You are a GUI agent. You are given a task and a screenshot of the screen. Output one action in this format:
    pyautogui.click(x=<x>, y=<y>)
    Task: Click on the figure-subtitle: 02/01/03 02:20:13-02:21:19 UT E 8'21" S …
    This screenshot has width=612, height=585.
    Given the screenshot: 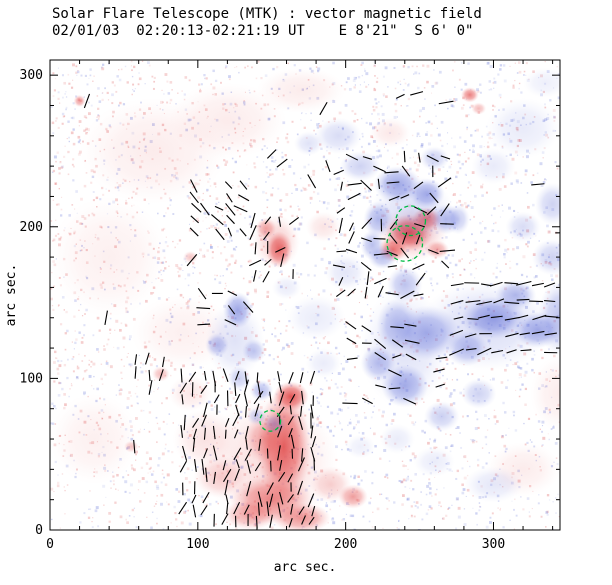 What is the action you would take?
    pyautogui.click(x=263, y=31)
    